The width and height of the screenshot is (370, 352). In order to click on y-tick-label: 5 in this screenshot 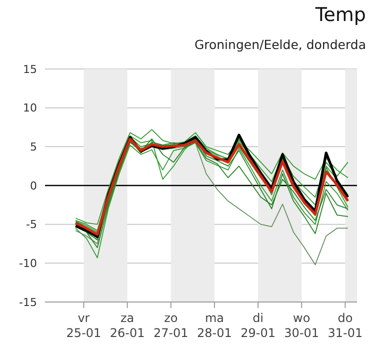, I will do `click(33, 147)`.